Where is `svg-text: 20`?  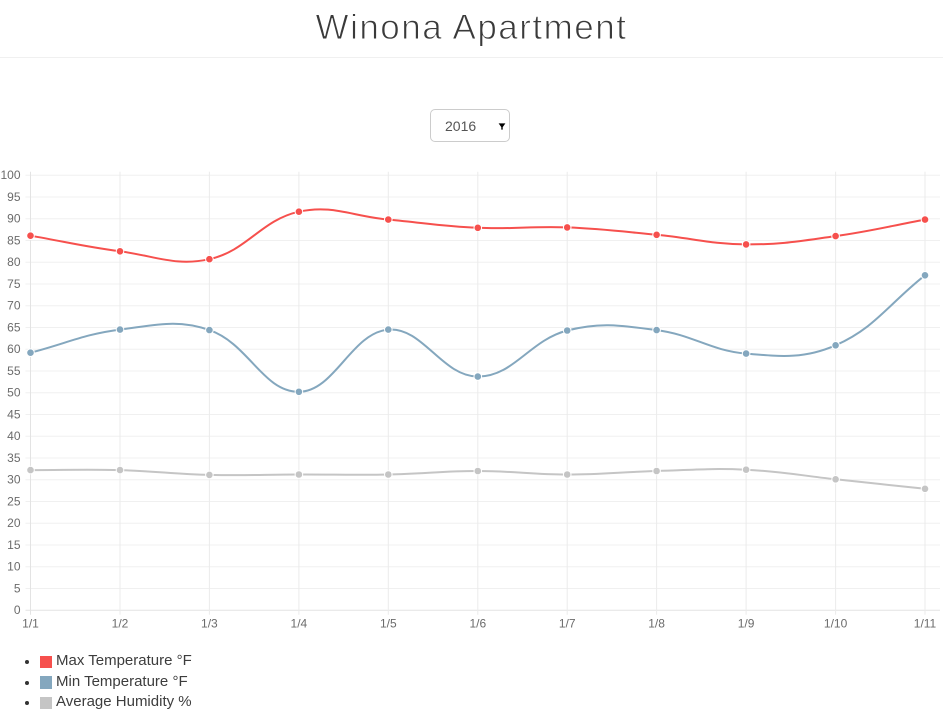 svg-text: 20 is located at coordinates (14, 523).